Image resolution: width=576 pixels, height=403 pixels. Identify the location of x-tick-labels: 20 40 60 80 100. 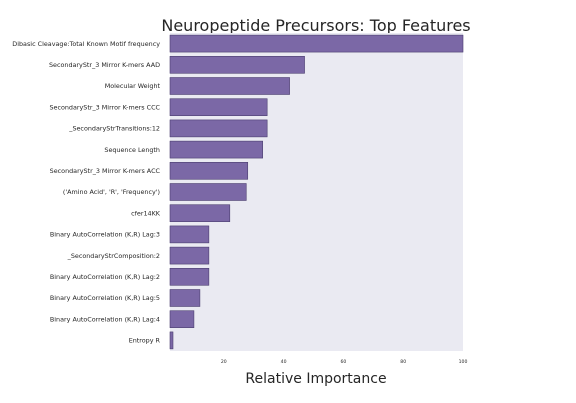
(344, 362).